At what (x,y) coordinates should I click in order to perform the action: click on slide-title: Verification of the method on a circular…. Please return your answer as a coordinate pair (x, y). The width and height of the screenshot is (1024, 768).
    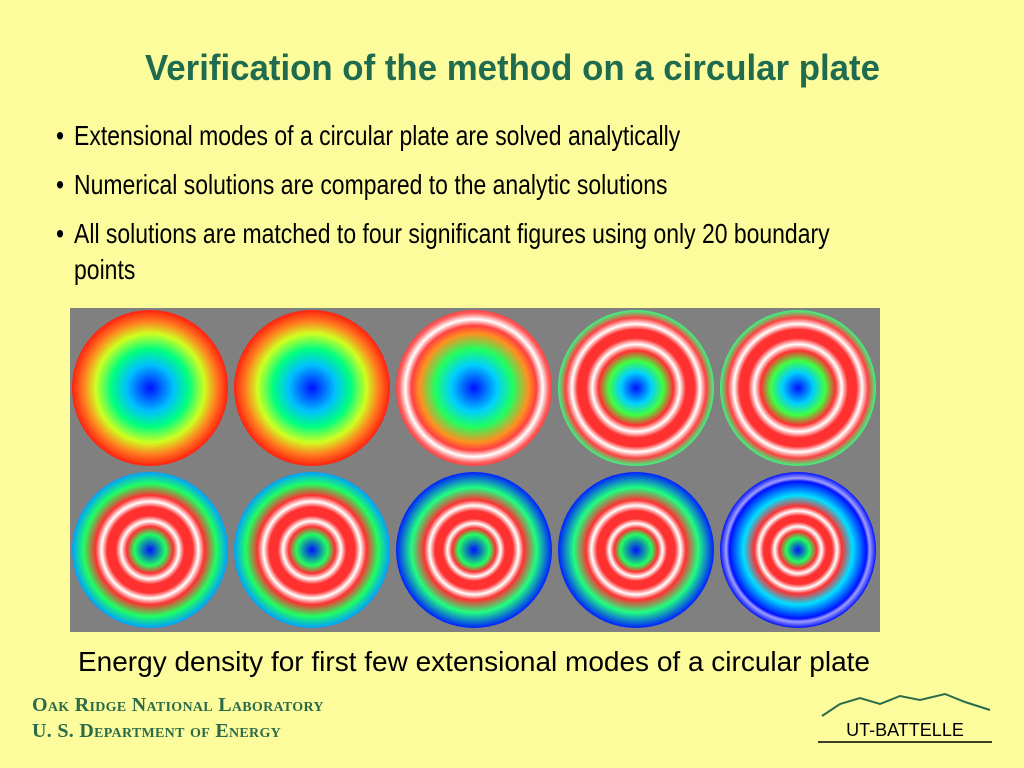
    Looking at the image, I should click on (512, 67).